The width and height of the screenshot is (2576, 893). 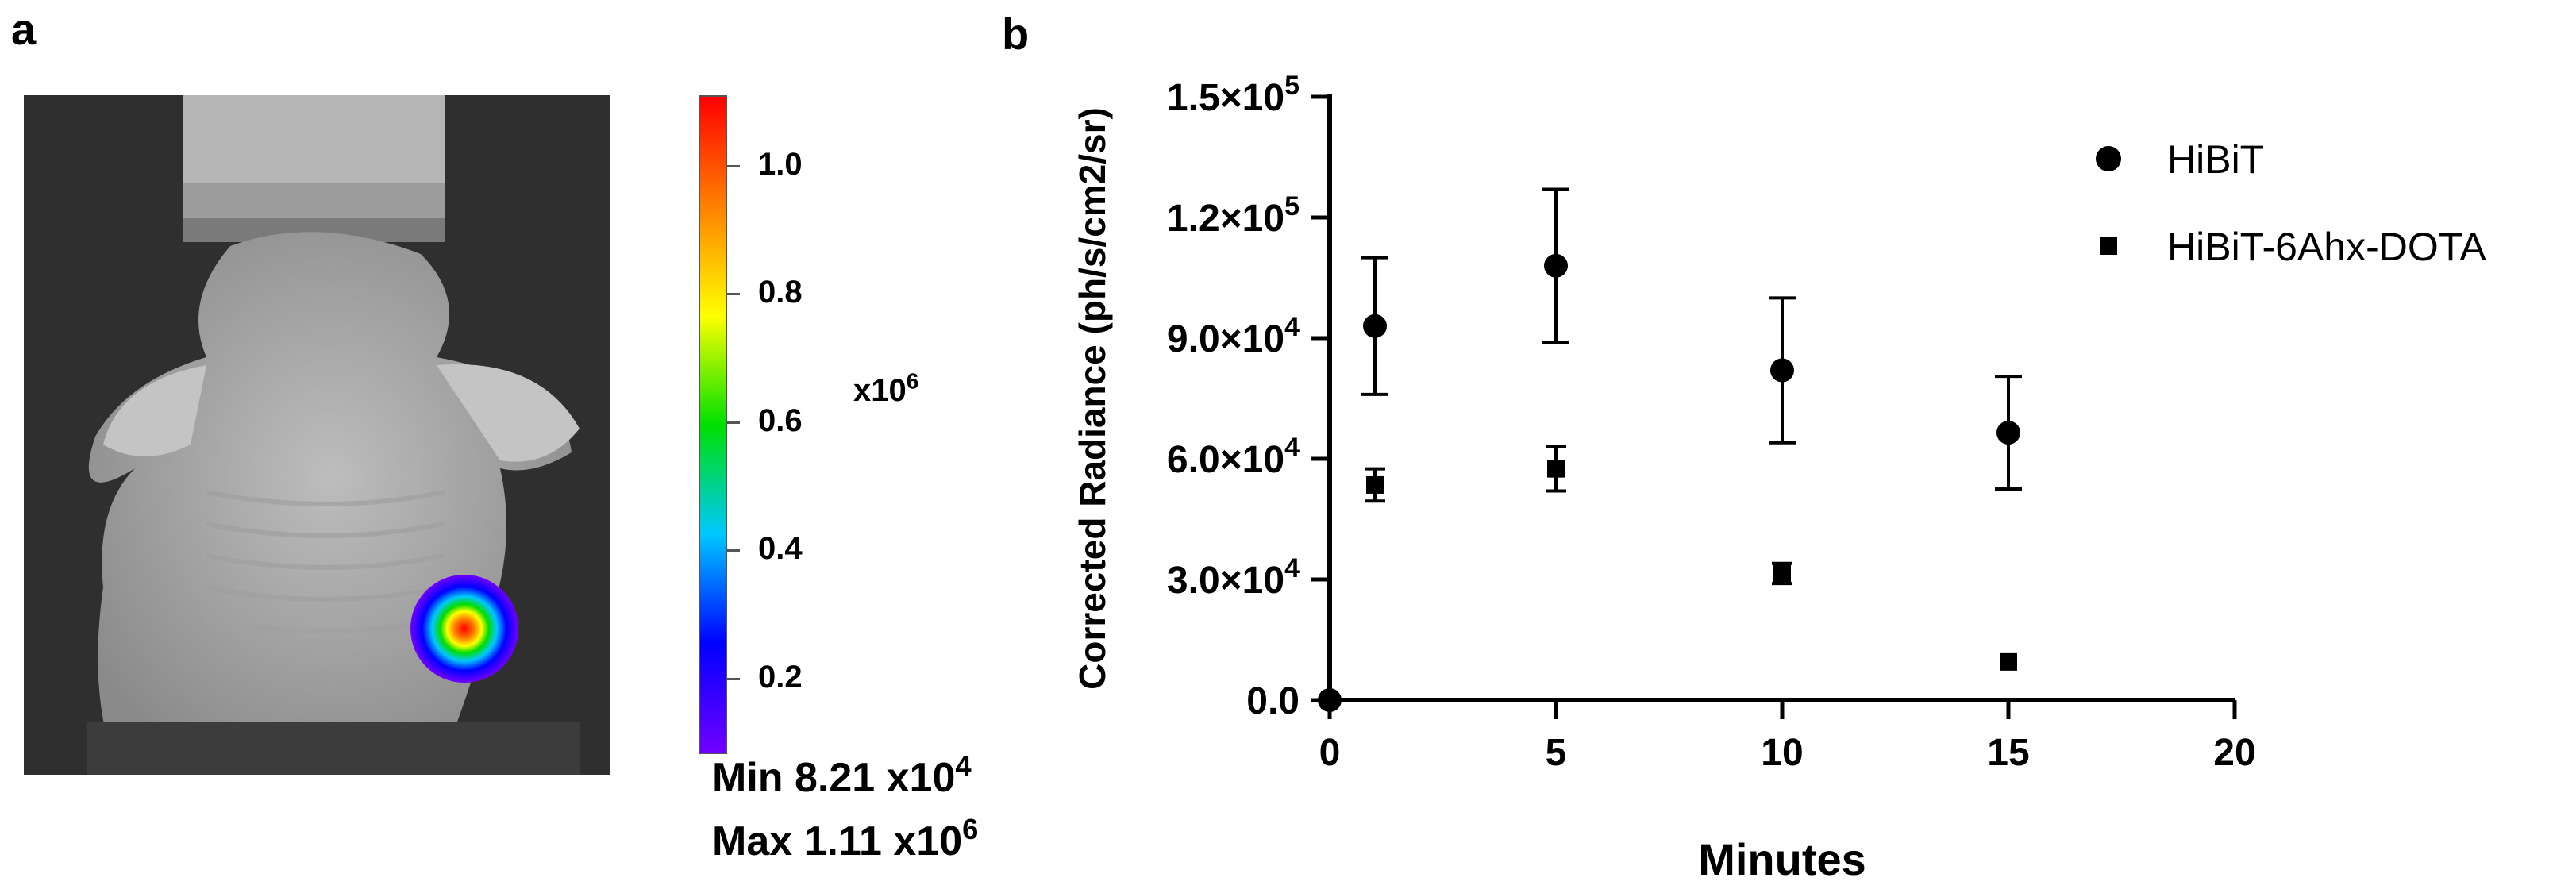 I want to click on color-scale-max: Max 1.11 x106, so click(x=845, y=838).